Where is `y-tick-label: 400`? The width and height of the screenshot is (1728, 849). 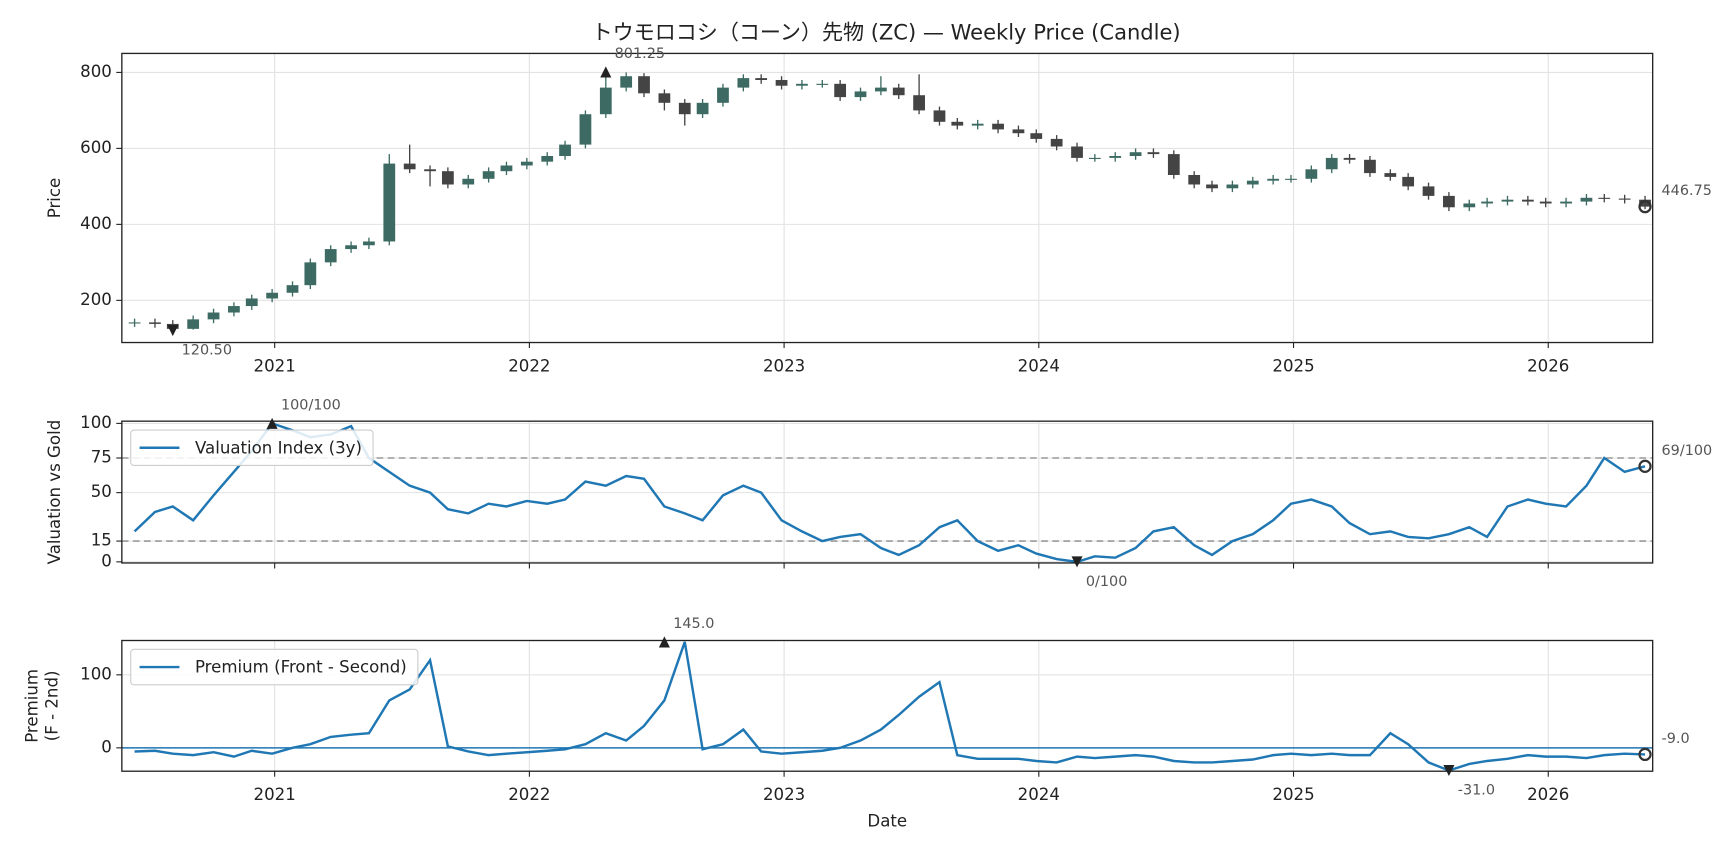
y-tick-label: 400 is located at coordinates (96, 223).